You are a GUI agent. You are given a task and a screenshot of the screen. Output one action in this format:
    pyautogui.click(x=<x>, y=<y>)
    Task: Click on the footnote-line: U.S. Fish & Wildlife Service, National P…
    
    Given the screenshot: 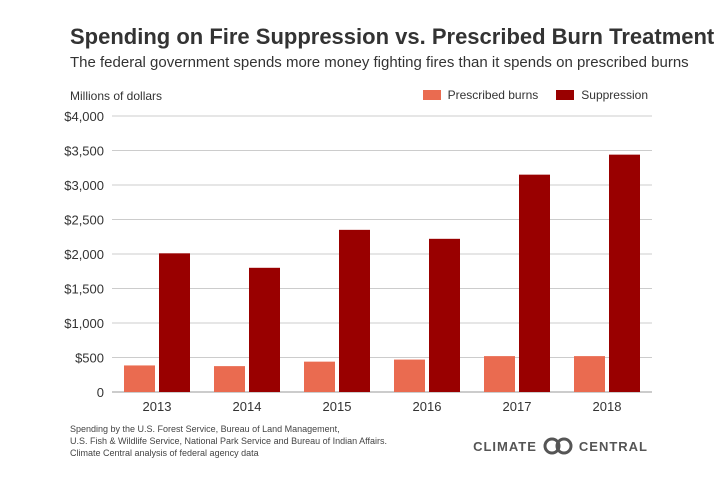 What is the action you would take?
    pyautogui.click(x=228, y=441)
    